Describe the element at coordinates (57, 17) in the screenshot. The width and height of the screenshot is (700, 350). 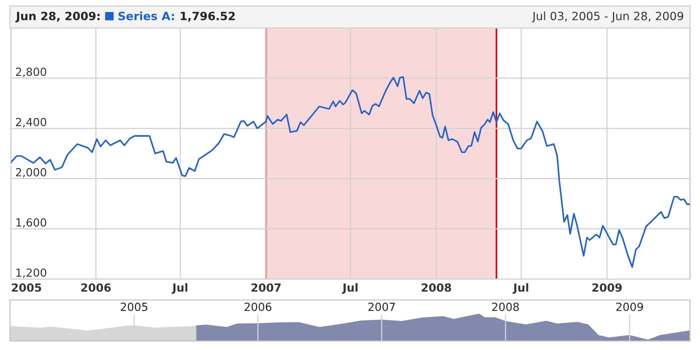
I see `text: Jun 28, 2009:` at that location.